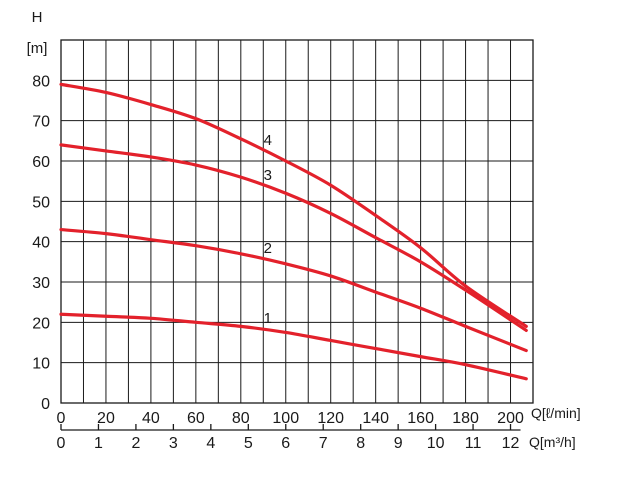 The image size is (618, 477). Describe the element at coordinates (268, 175) in the screenshot. I see `series-label-3: 3` at that location.